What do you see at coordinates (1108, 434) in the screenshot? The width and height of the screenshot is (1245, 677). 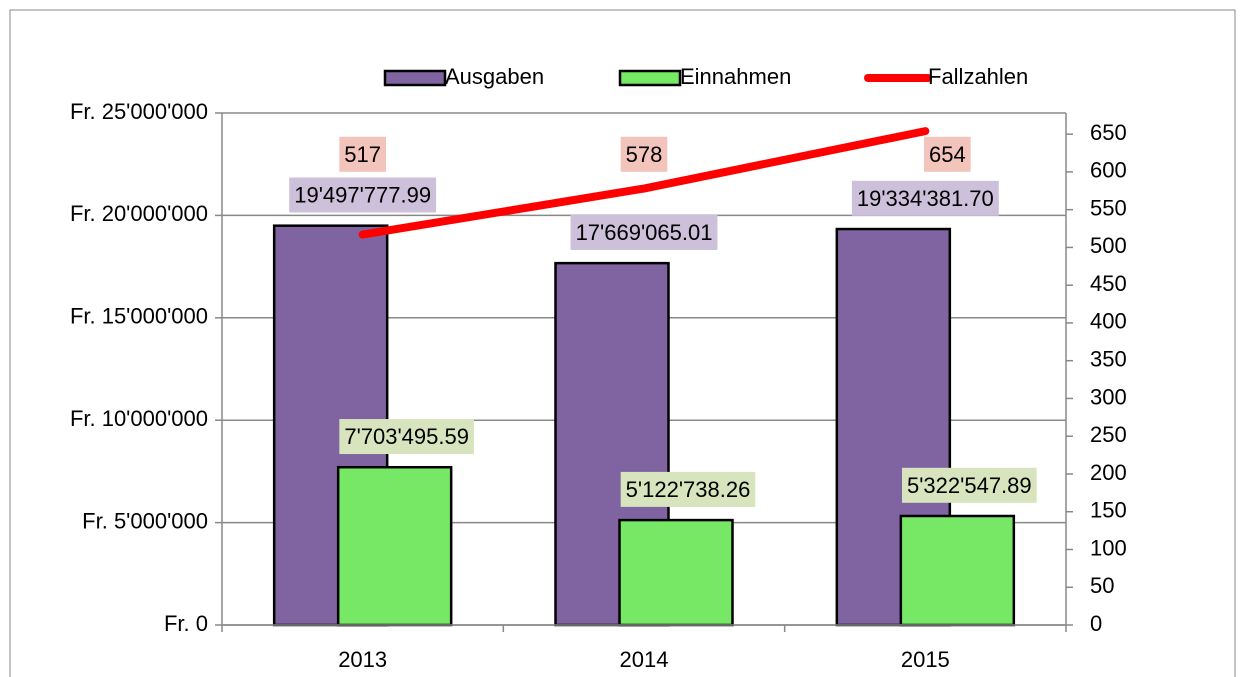 I see `y2-tick-label: 250` at bounding box center [1108, 434].